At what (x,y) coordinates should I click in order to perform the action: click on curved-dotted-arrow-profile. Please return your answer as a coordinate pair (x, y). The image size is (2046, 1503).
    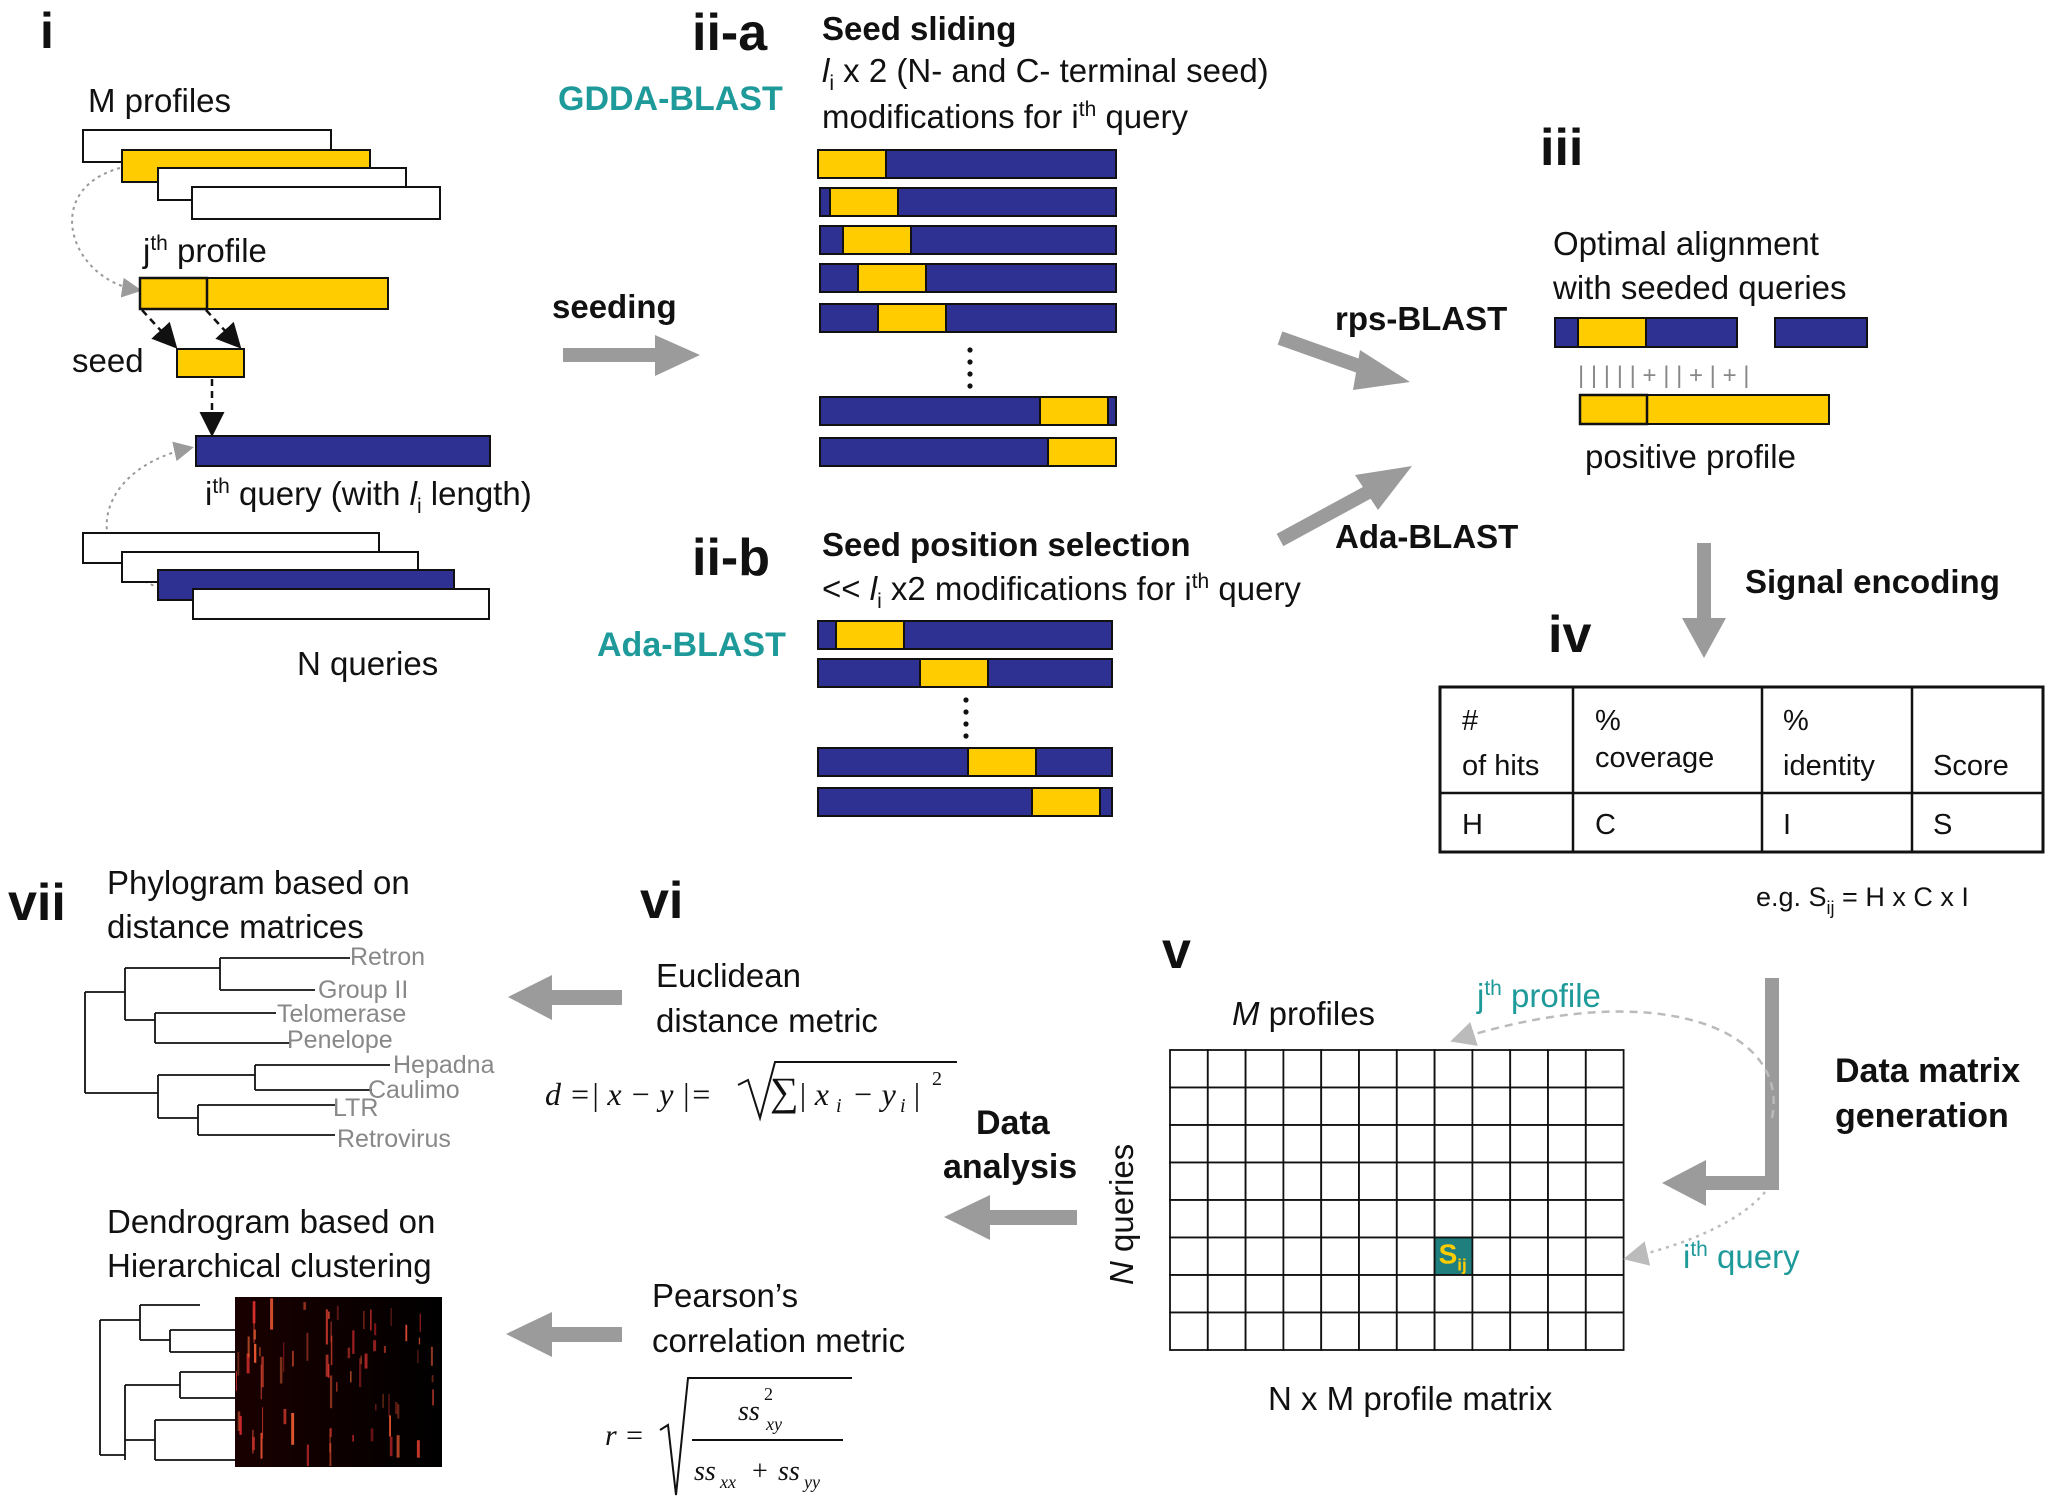
    Looking at the image, I should click on (106, 232).